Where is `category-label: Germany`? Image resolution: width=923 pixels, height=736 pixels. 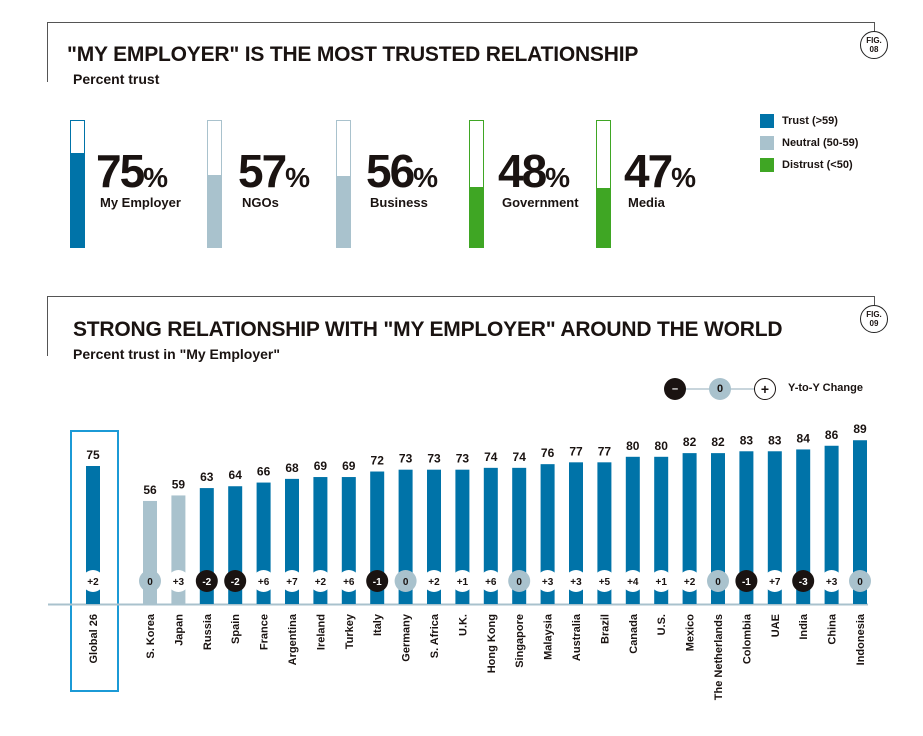
category-label: Germany is located at coordinates (407, 637).